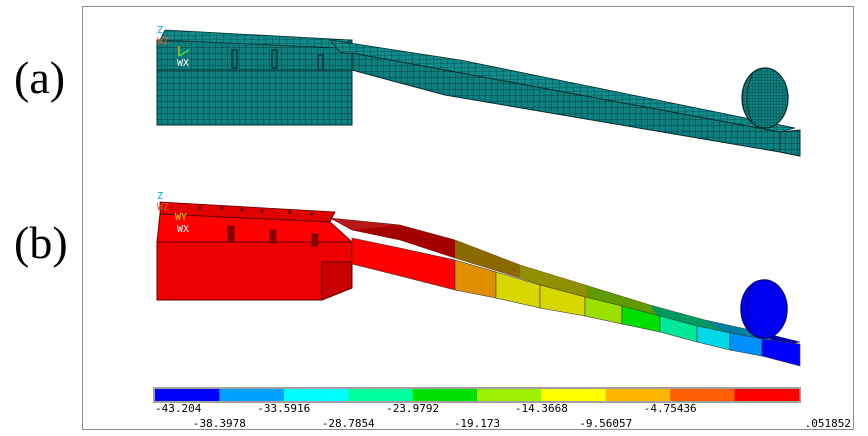 This screenshot has width=868, height=436. What do you see at coordinates (605, 423) in the screenshot?
I see `colorbar-tick-lower-4: -9.56057` at bounding box center [605, 423].